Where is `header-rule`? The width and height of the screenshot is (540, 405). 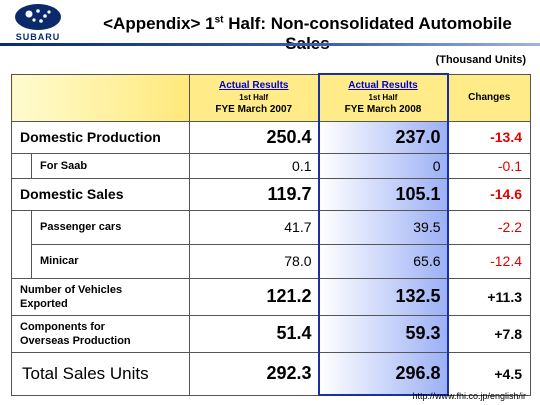 header-rule is located at coordinates (270, 44).